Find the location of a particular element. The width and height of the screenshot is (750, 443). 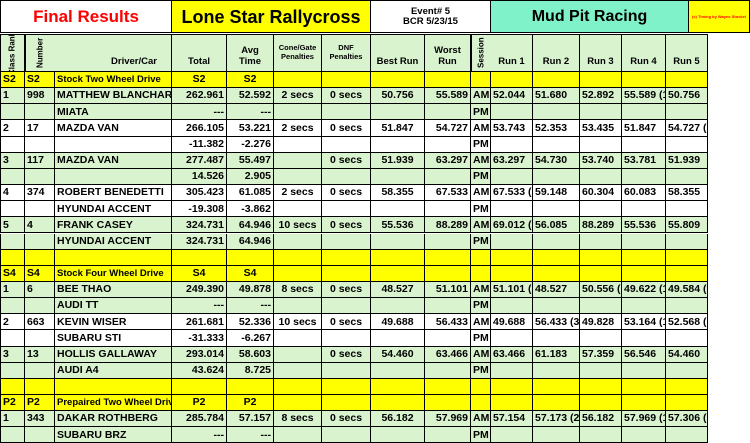

table-cell-driver-car: MAZDA VAN is located at coordinates (113, 128).